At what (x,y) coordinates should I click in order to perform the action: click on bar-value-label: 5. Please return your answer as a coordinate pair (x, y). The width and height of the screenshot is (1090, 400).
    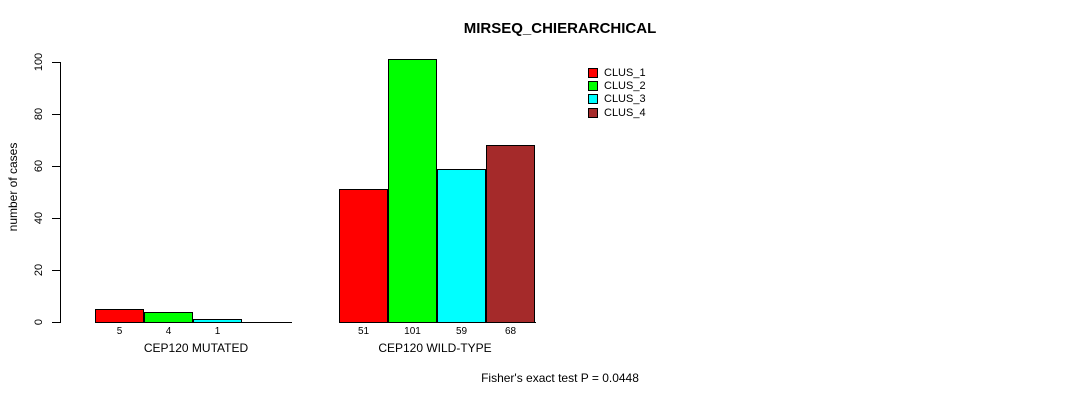
    Looking at the image, I should click on (119, 331).